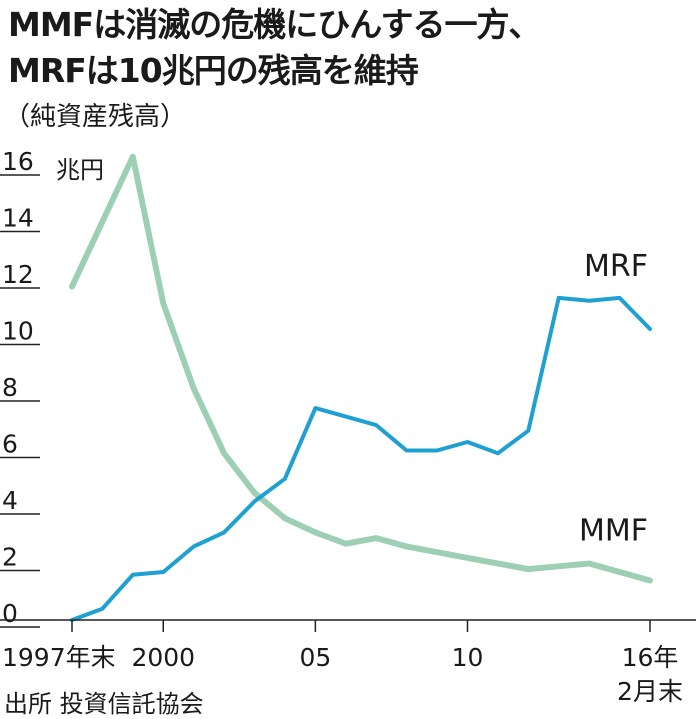 The image size is (696, 719). Describe the element at coordinates (650, 657) in the screenshot. I see `x-tick-label: 16年` at that location.